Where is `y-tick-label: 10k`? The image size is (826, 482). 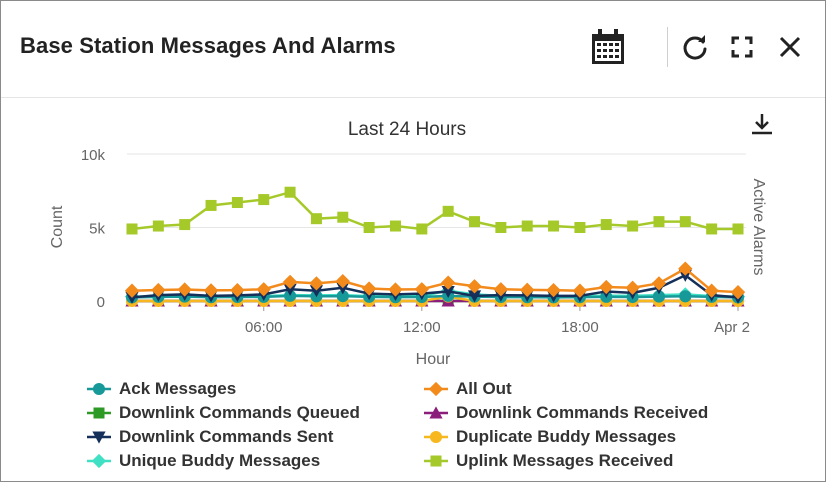 y-tick-label: 10k is located at coordinates (93, 155).